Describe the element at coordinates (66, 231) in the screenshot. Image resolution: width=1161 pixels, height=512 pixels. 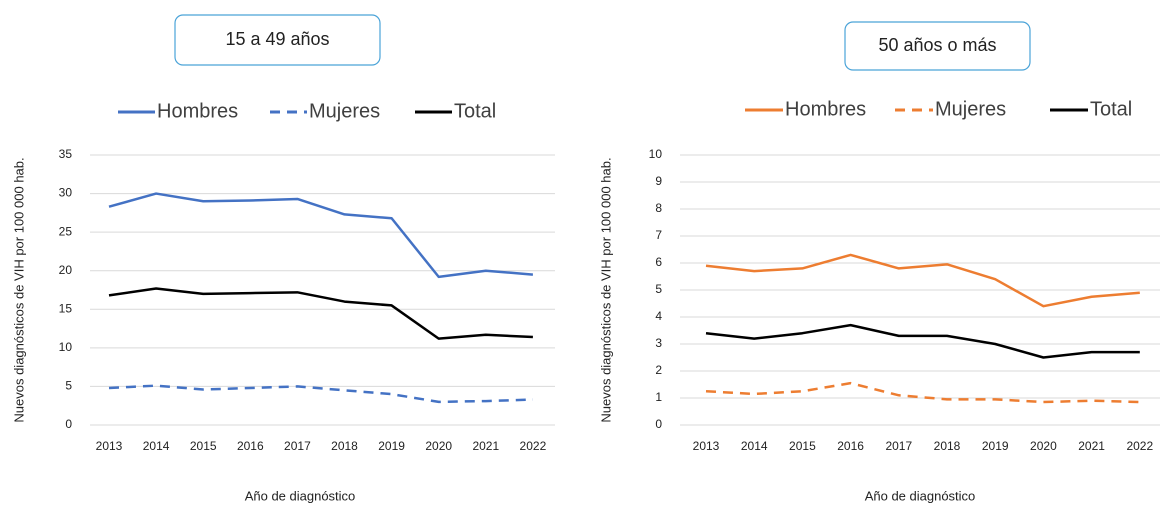
I see `y-tick-label: 25` at that location.